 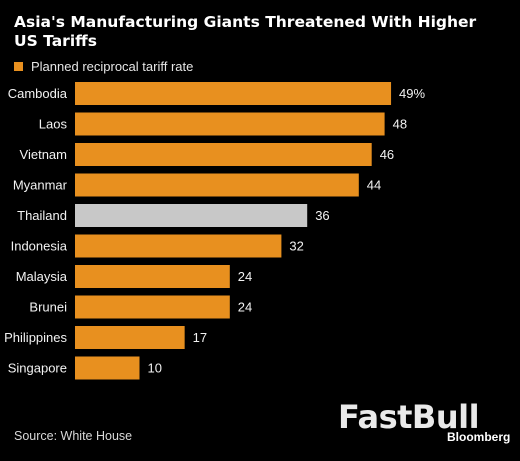 I want to click on category-label-brunei: Brunei, so click(x=48, y=307).